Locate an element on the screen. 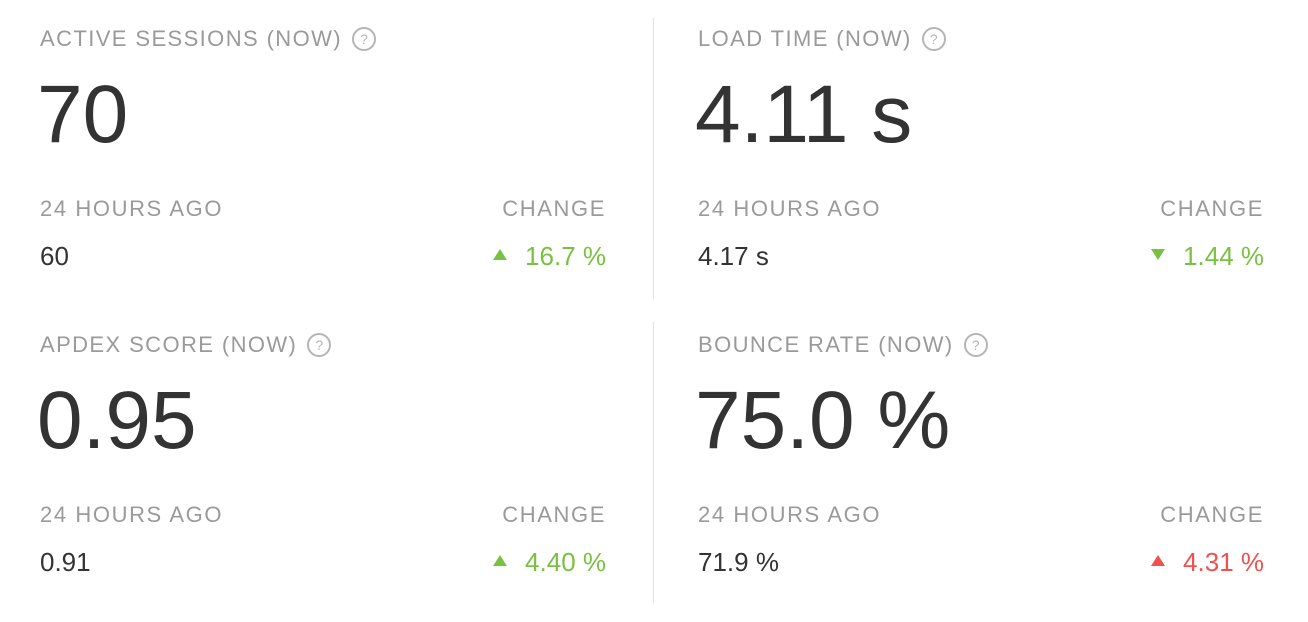  title-text: ACTIVE SESSIONS (NOW) is located at coordinates (191, 38).